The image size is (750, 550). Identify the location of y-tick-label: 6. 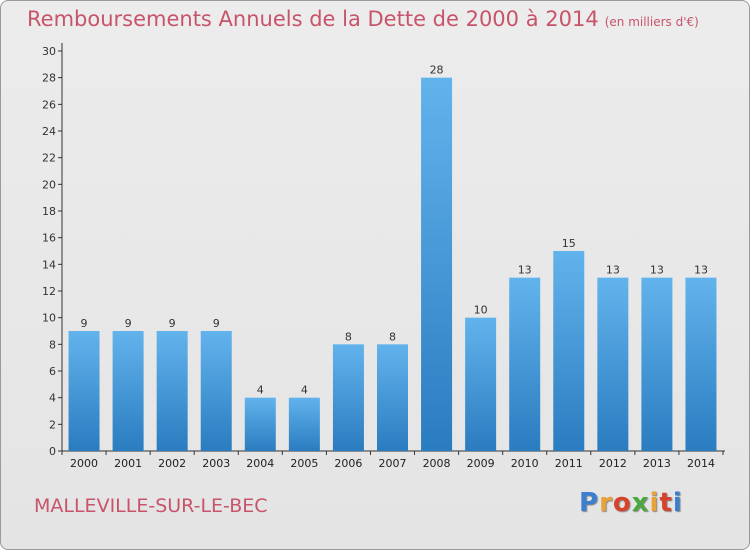
(52, 371).